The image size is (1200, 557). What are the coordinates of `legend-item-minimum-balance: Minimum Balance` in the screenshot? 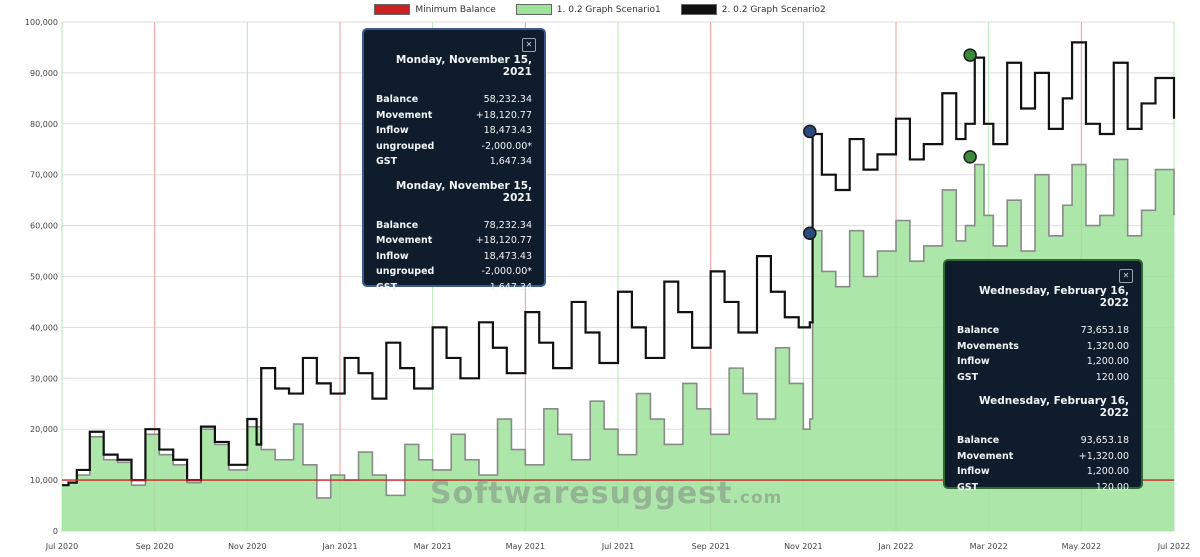 It's located at (435, 9).